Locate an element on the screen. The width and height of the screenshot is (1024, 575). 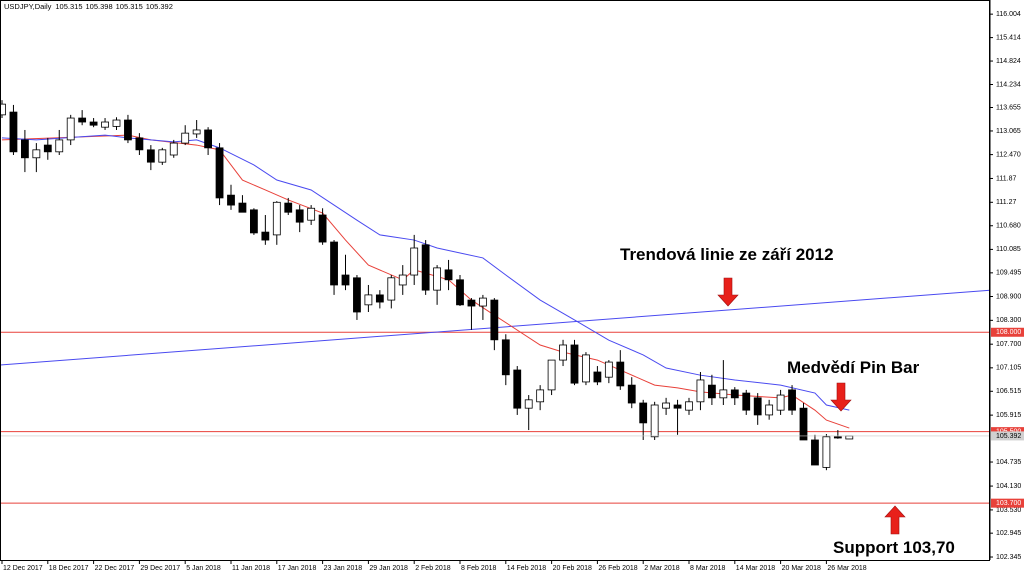
y-tick-label: 111.87 is located at coordinates (1006, 178).